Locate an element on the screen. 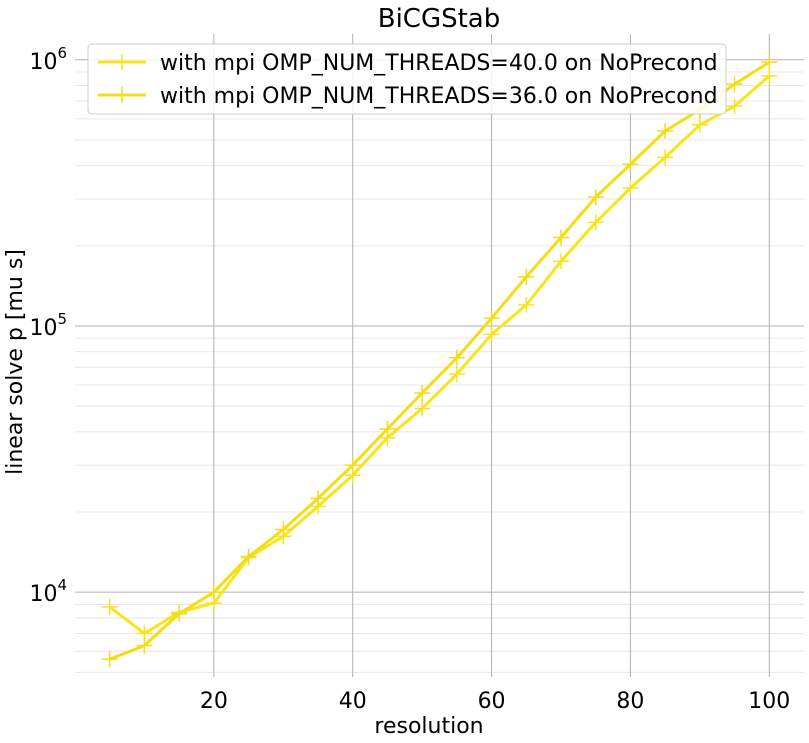 This screenshot has height=743, width=809. y-tick-label: 10⁵ is located at coordinates (48, 325).